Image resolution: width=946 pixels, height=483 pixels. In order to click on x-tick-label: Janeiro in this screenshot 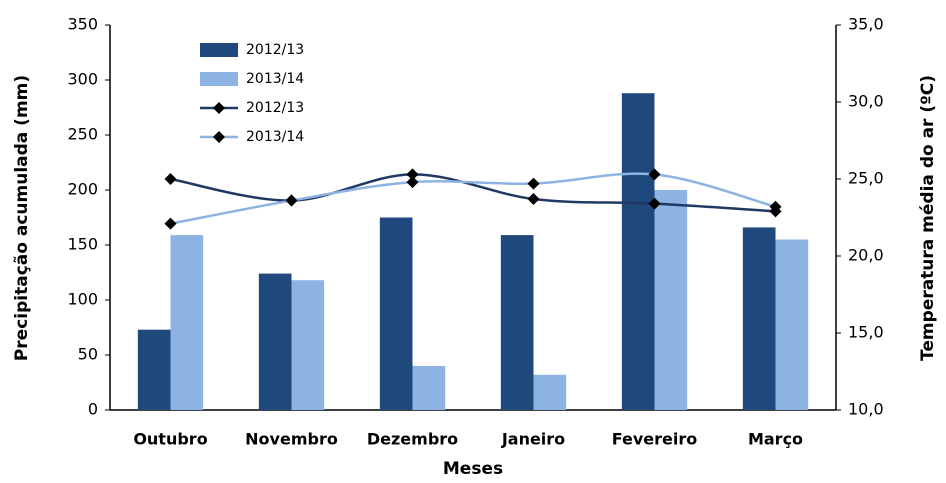, I will do `click(533, 439)`.